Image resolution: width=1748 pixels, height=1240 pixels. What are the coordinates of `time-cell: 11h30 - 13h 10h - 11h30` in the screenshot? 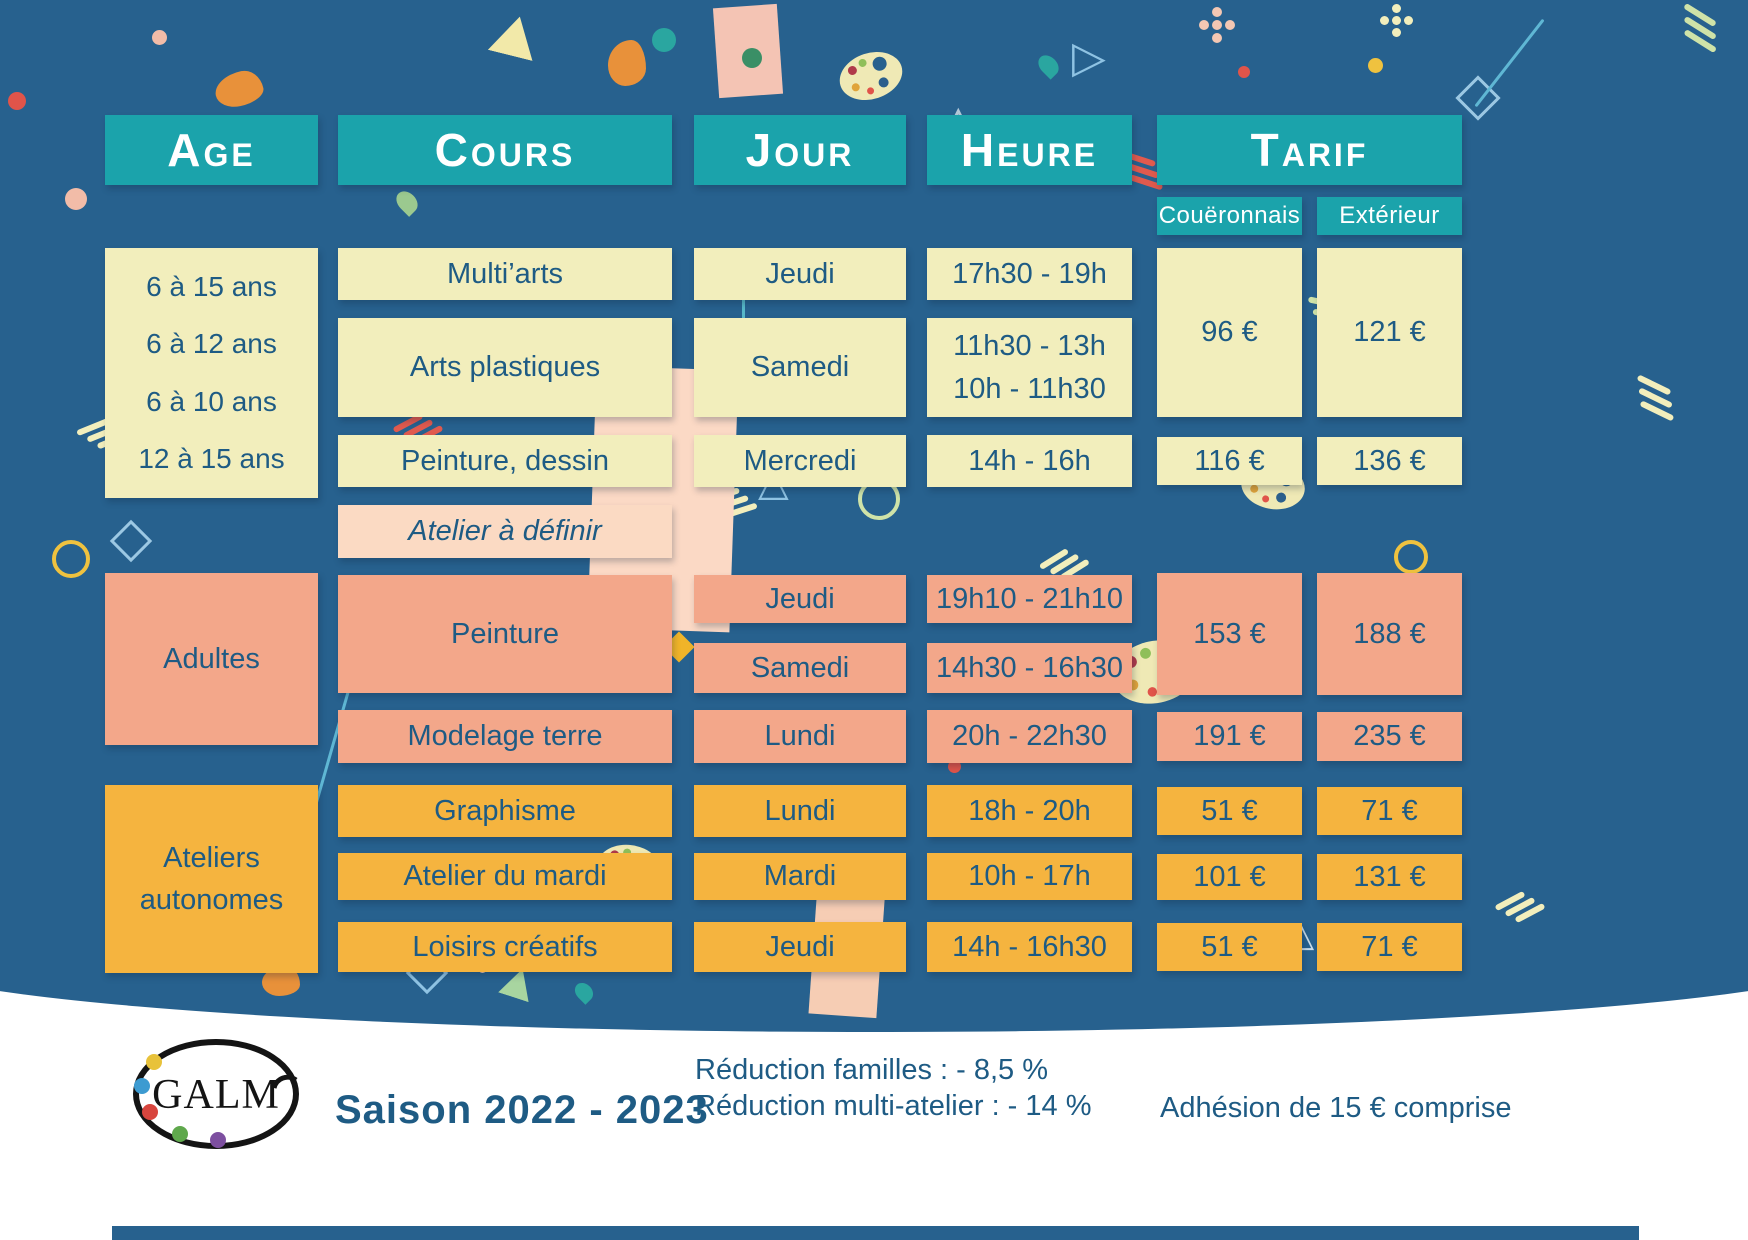 It's located at (1029, 367).